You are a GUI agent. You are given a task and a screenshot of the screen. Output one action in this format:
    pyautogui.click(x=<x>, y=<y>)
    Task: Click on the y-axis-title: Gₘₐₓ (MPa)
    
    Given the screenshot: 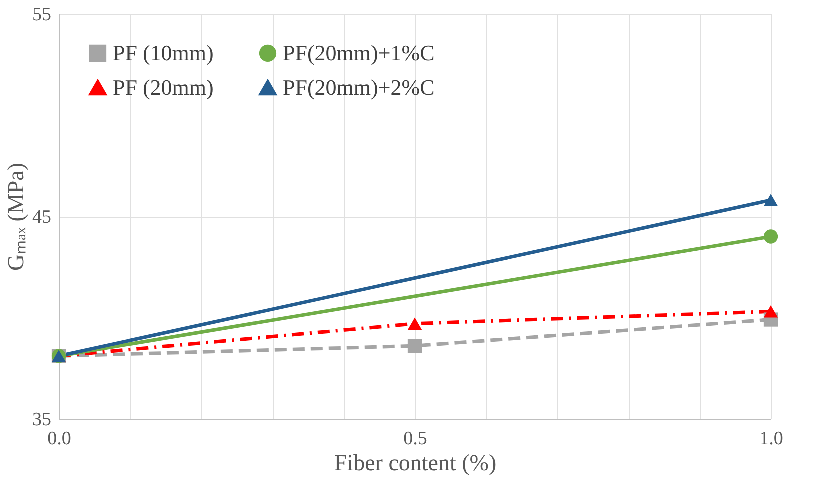 What is the action you would take?
    pyautogui.click(x=16, y=217)
    